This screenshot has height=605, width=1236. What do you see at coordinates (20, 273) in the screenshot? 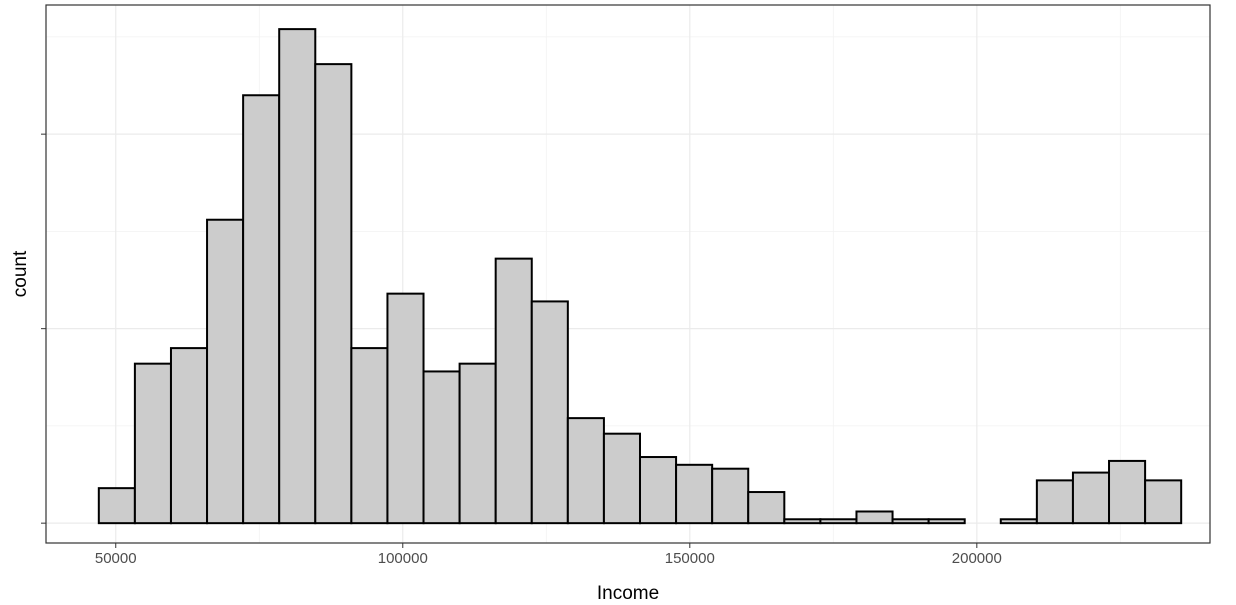
I see `y-axis-title: count` at bounding box center [20, 273].